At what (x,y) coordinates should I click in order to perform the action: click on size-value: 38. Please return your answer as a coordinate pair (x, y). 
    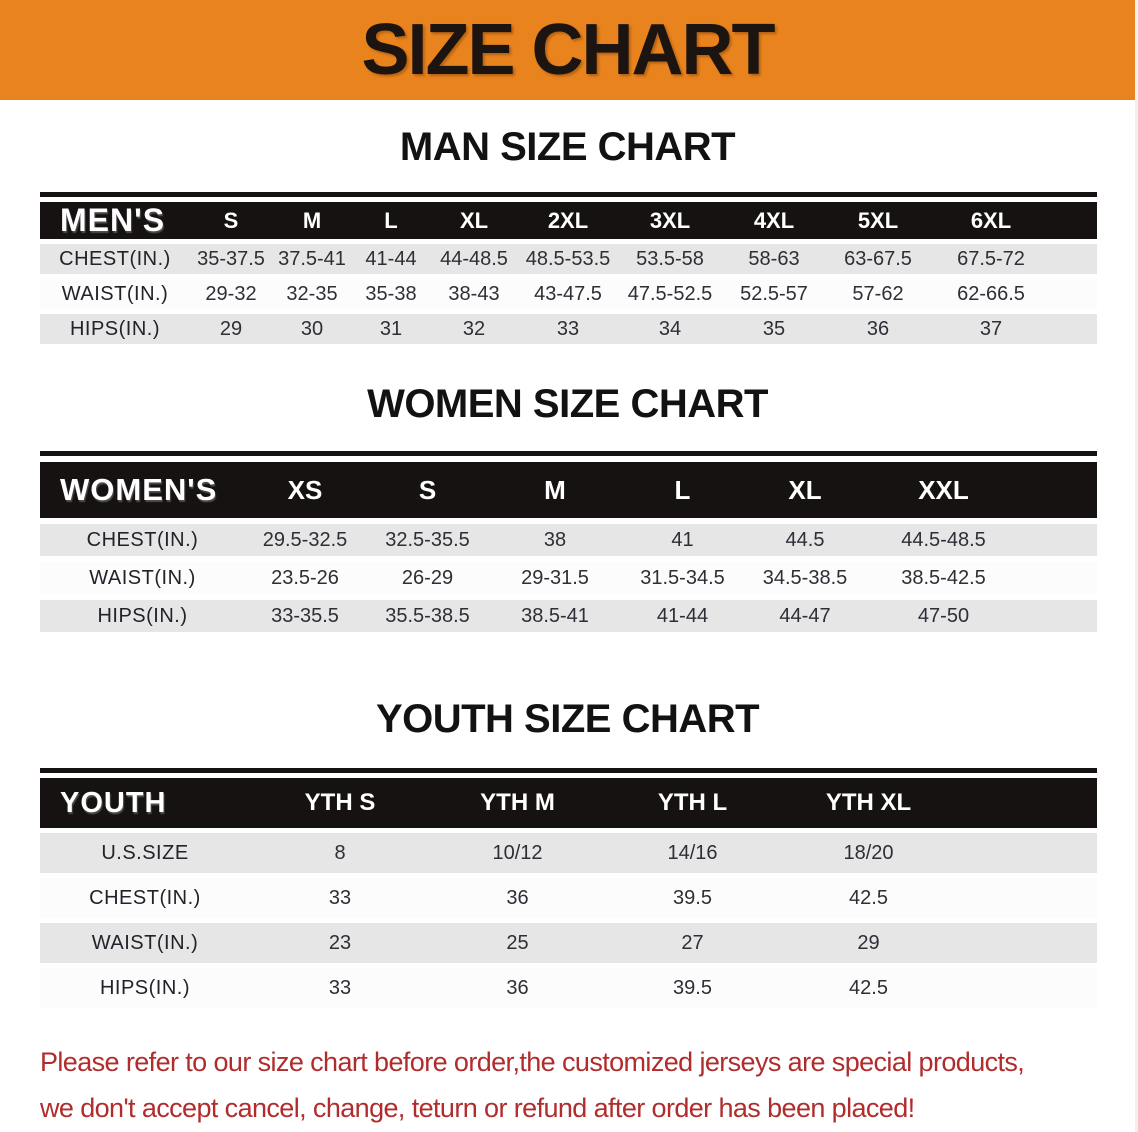
    Looking at the image, I should click on (555, 540).